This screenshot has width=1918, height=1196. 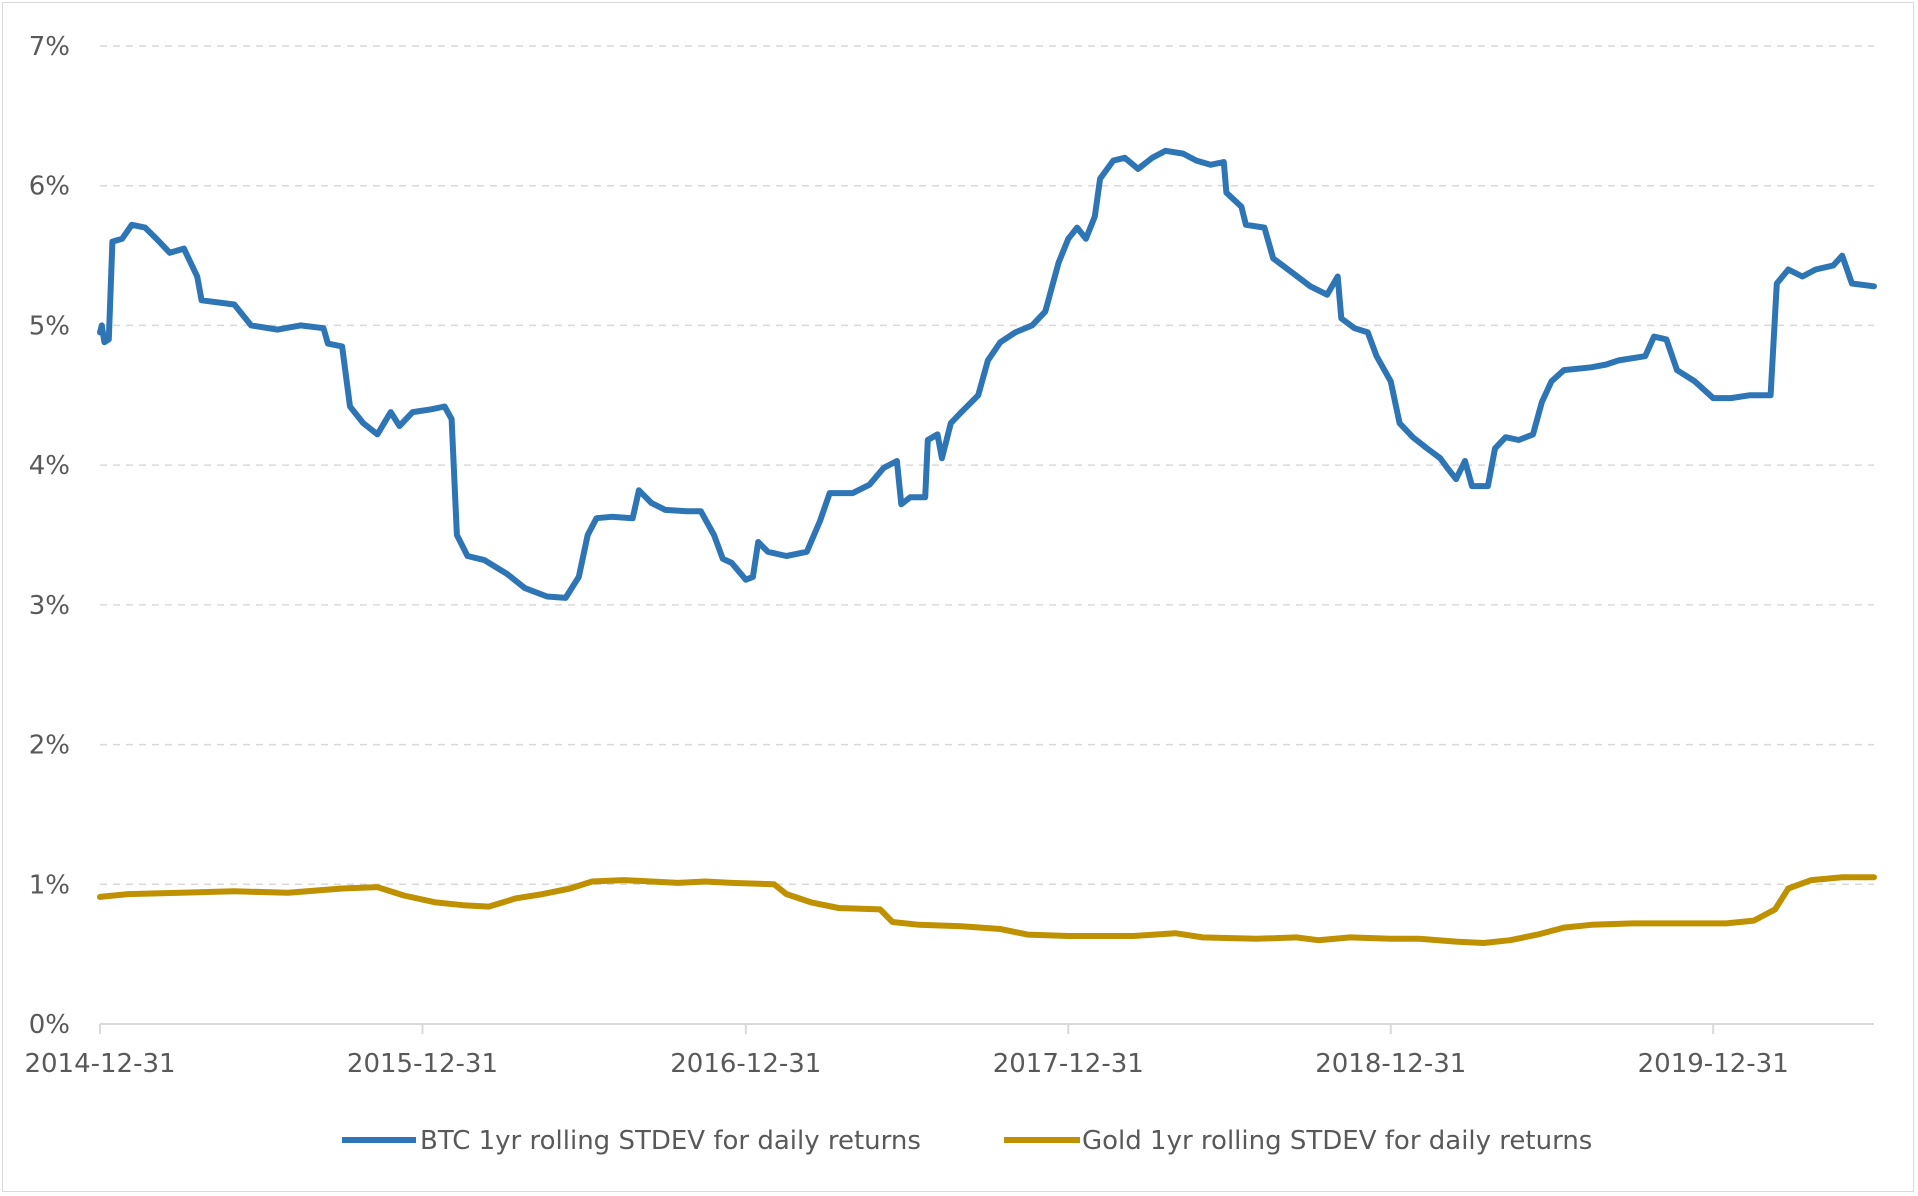 What do you see at coordinates (987, 910) in the screenshot?
I see `series-line-gold` at bounding box center [987, 910].